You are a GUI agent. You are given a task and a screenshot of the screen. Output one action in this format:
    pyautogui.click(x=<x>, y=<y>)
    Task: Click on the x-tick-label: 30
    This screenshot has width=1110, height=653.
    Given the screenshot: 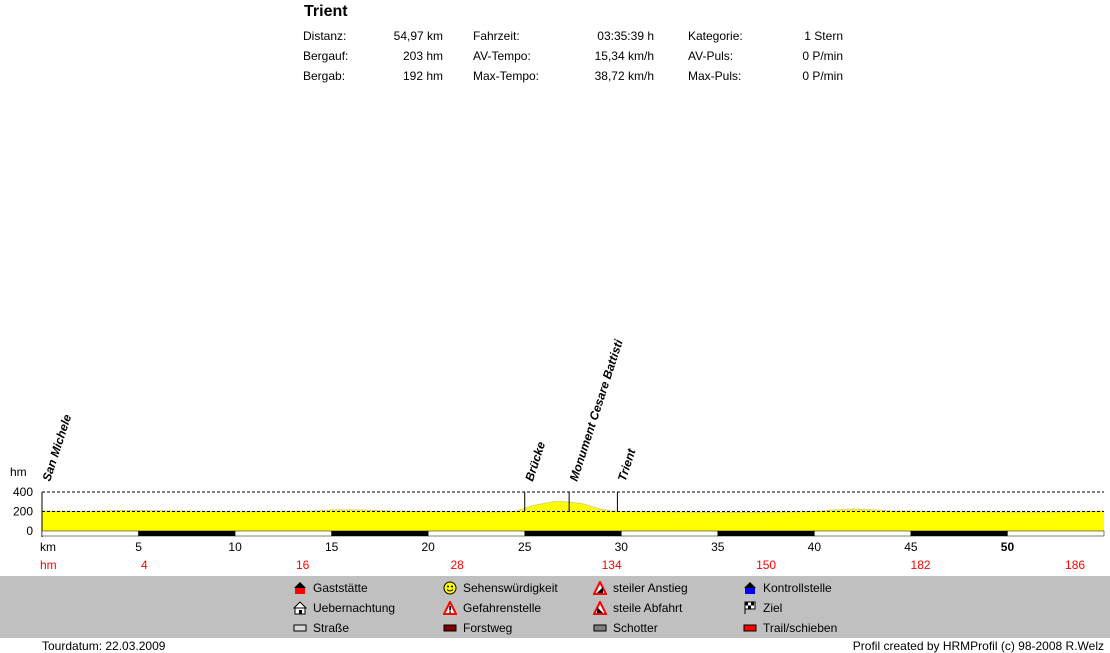 What is the action you would take?
    pyautogui.click(x=622, y=547)
    